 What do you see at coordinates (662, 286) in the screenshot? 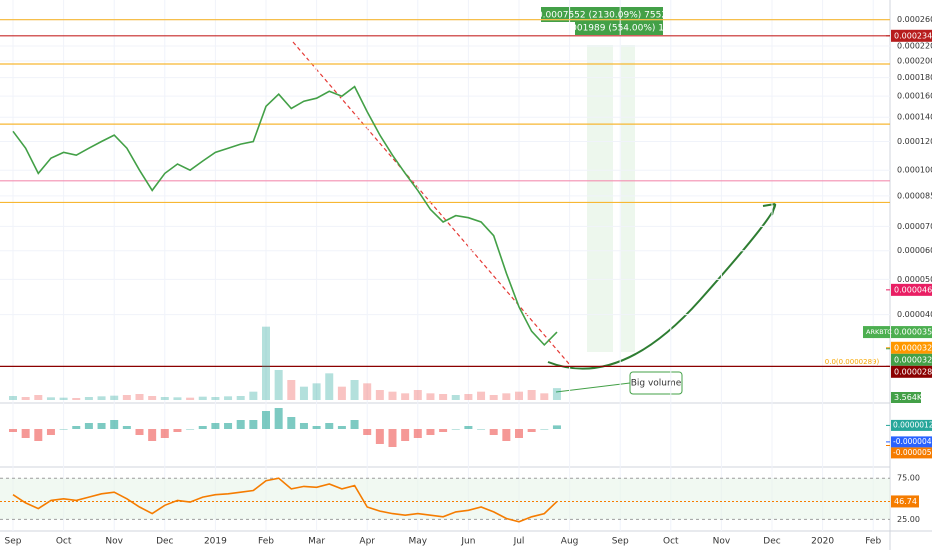
I see `projection-arrow` at bounding box center [662, 286].